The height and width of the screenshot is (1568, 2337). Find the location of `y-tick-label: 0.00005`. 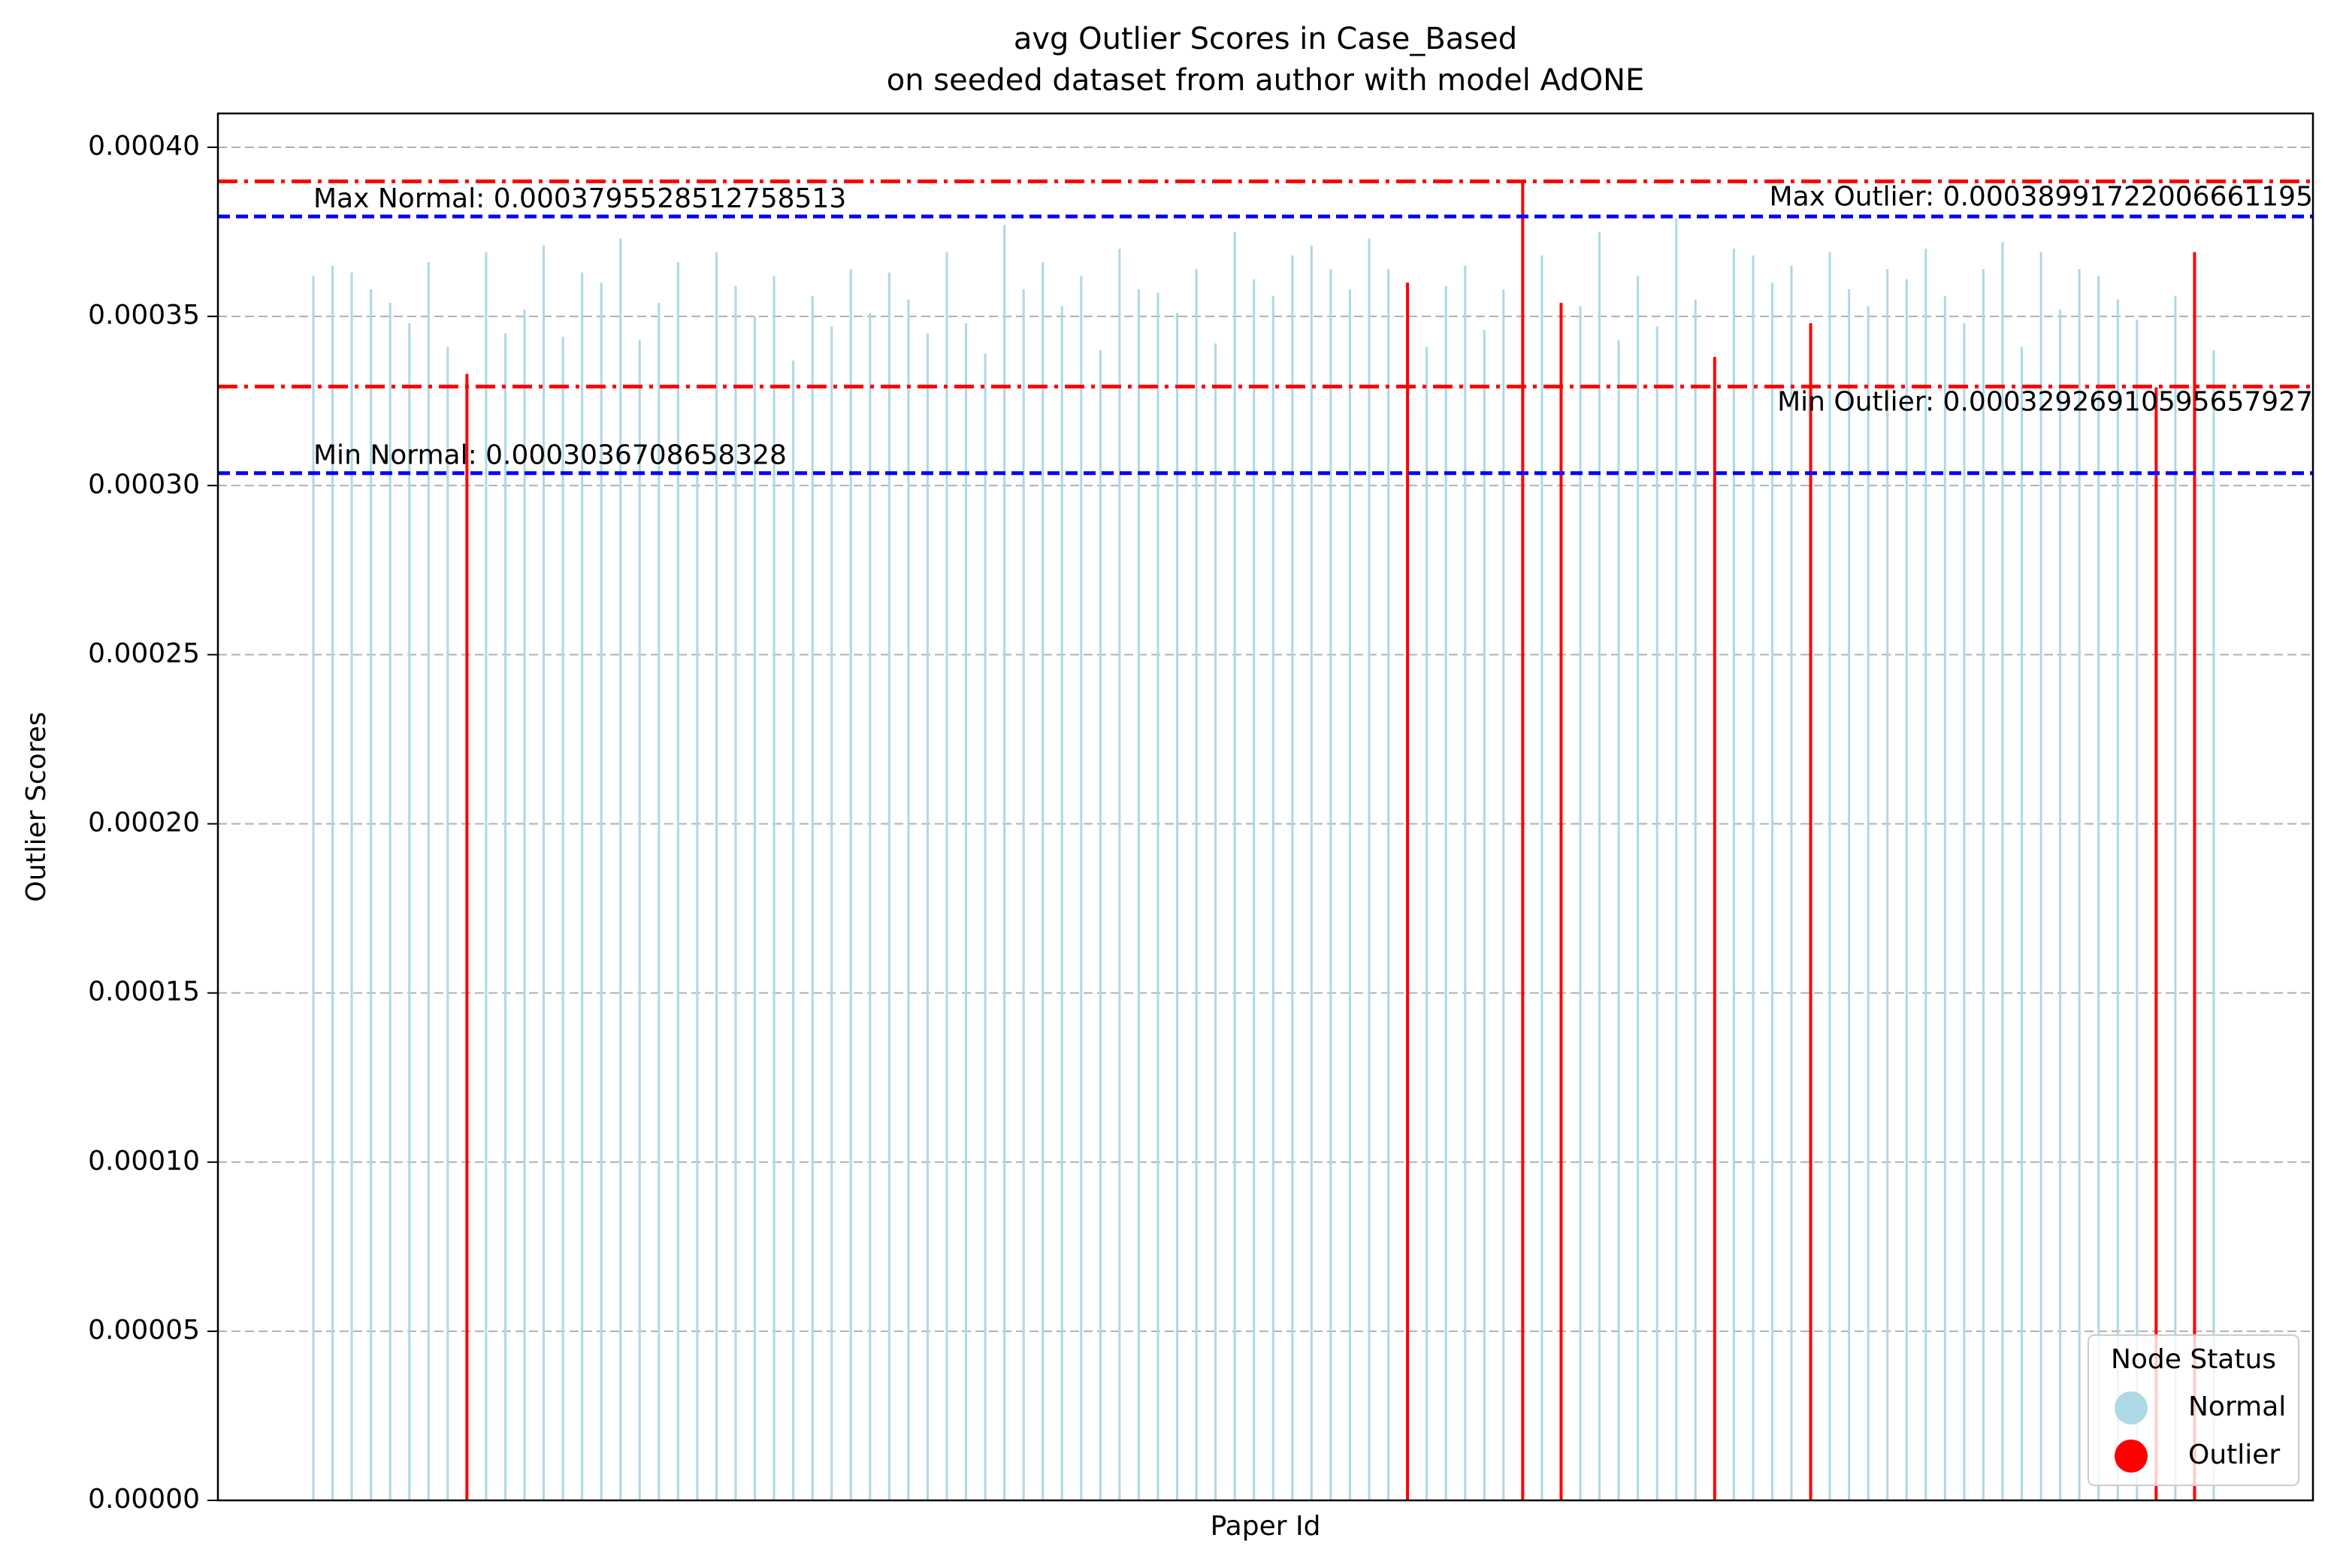

y-tick-label: 0.00005 is located at coordinates (144, 1330).